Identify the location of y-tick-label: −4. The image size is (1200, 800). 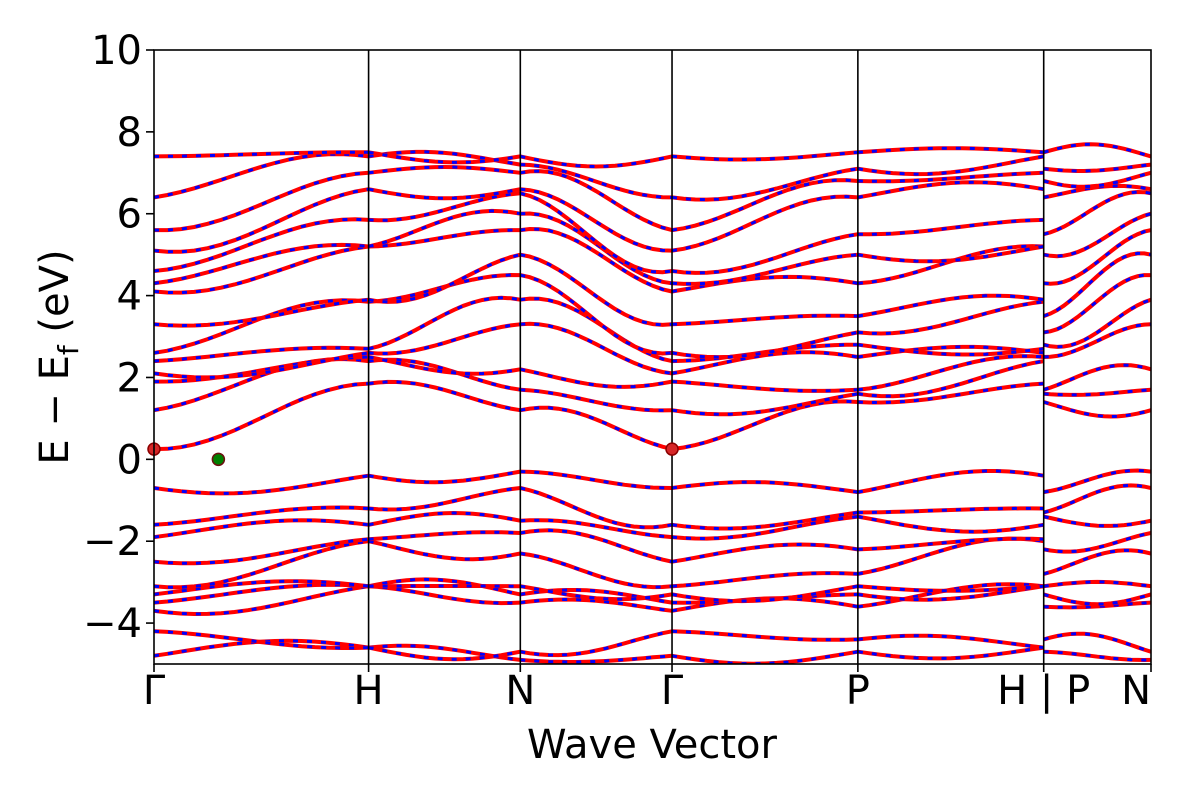
(112, 624).